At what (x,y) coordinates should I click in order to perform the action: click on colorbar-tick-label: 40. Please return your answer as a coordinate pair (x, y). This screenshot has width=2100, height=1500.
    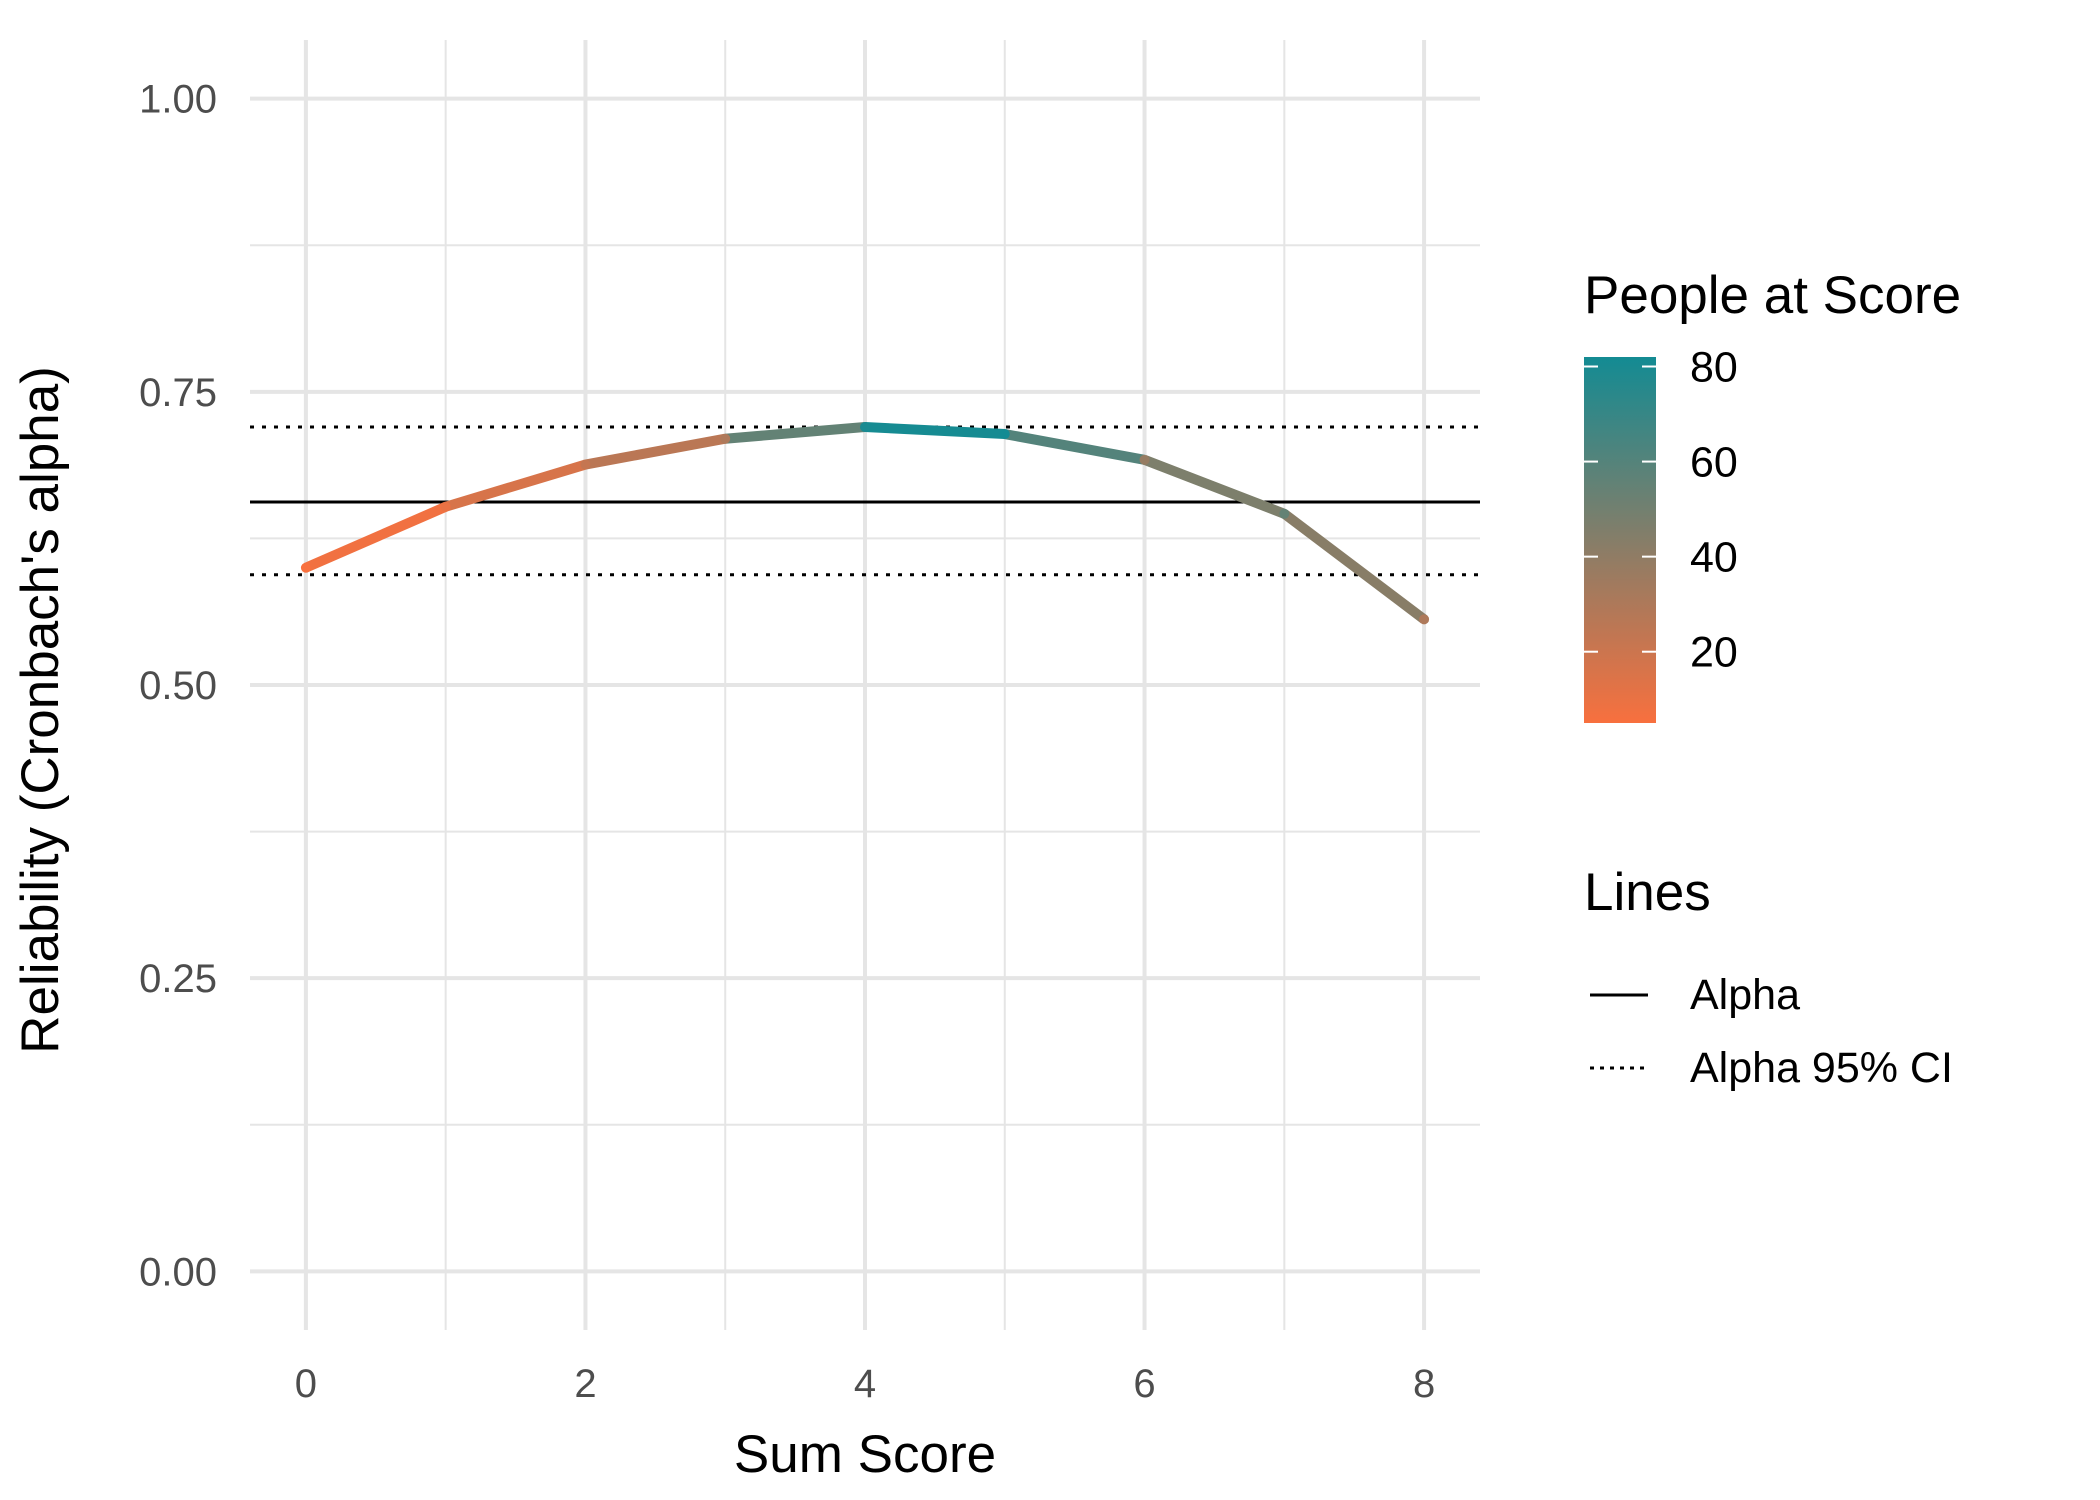
    Looking at the image, I should click on (1714, 558).